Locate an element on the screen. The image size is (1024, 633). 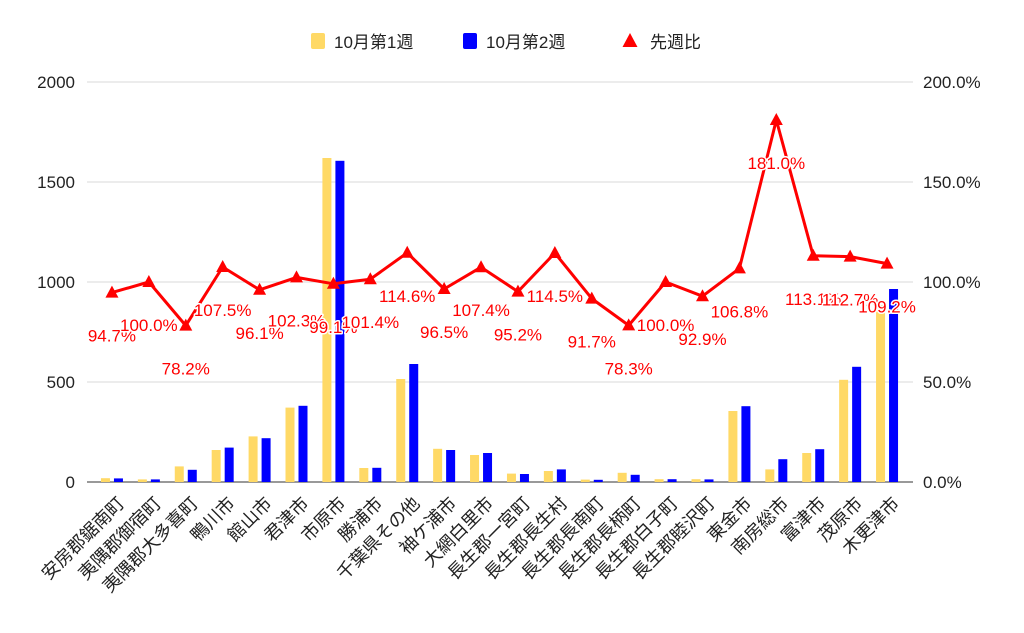
right-y-axis: 0.0% 50.0% 100.0% 150.0% 200.0% is located at coordinates (952, 282).